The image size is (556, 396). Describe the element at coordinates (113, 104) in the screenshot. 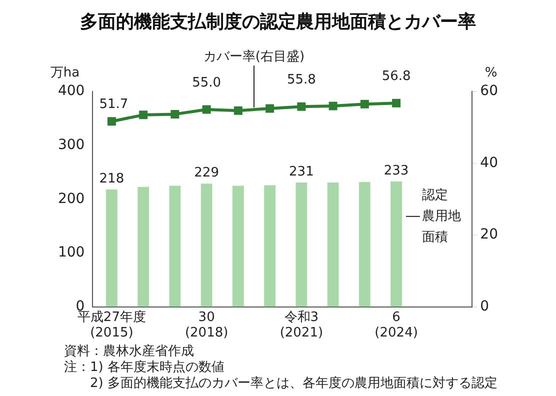

I see `data-label: 51.7` at that location.